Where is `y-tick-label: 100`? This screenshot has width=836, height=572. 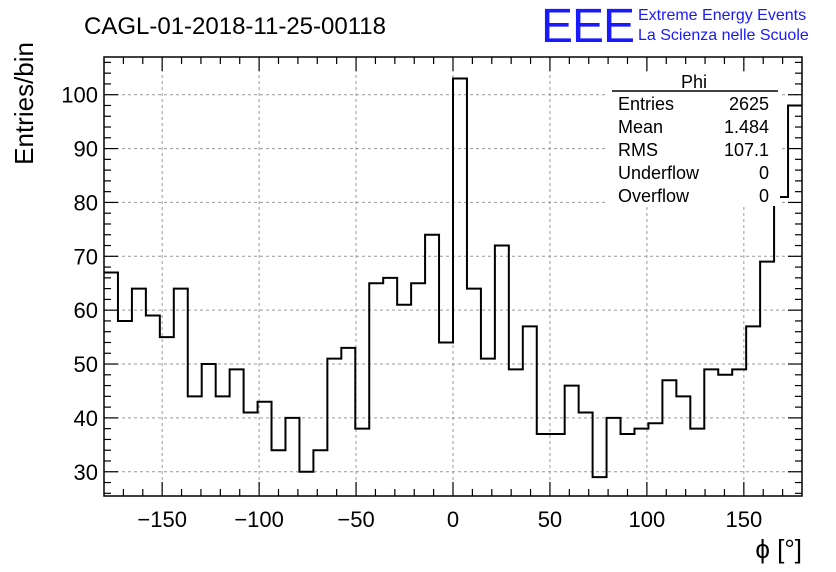
y-tick-label: 100 is located at coordinates (79, 95).